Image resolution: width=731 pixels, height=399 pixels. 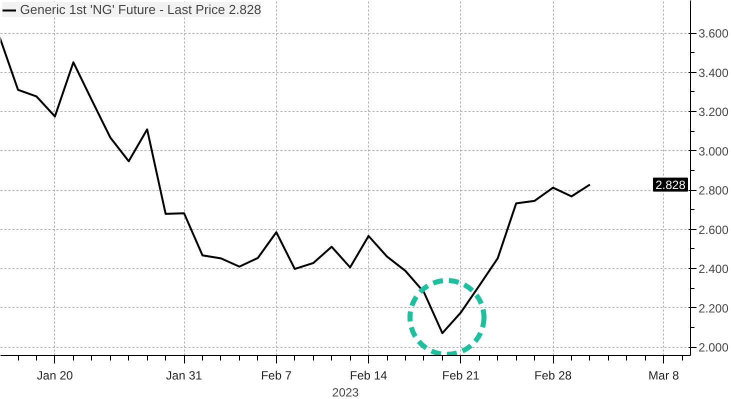 I want to click on y-tick-label: 2.400, so click(x=713, y=269).